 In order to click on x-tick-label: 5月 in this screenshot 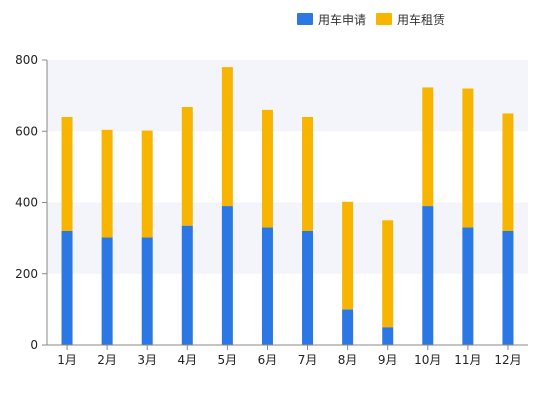, I will do `click(228, 360)`.